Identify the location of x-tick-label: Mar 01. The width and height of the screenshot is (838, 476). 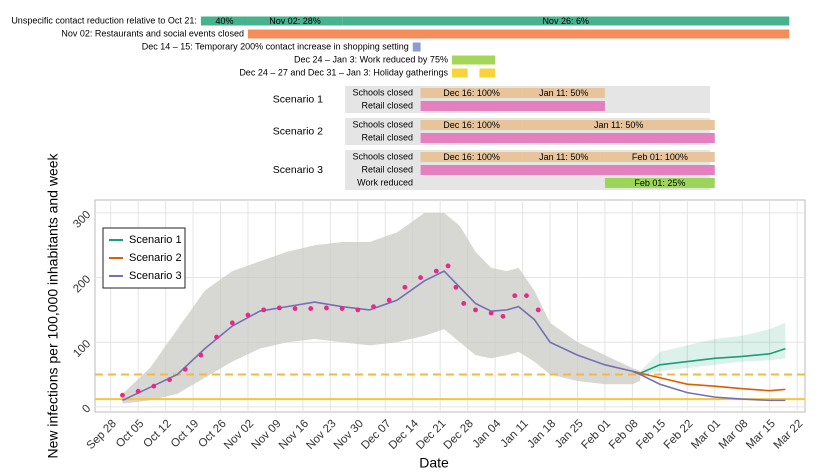
(706, 435).